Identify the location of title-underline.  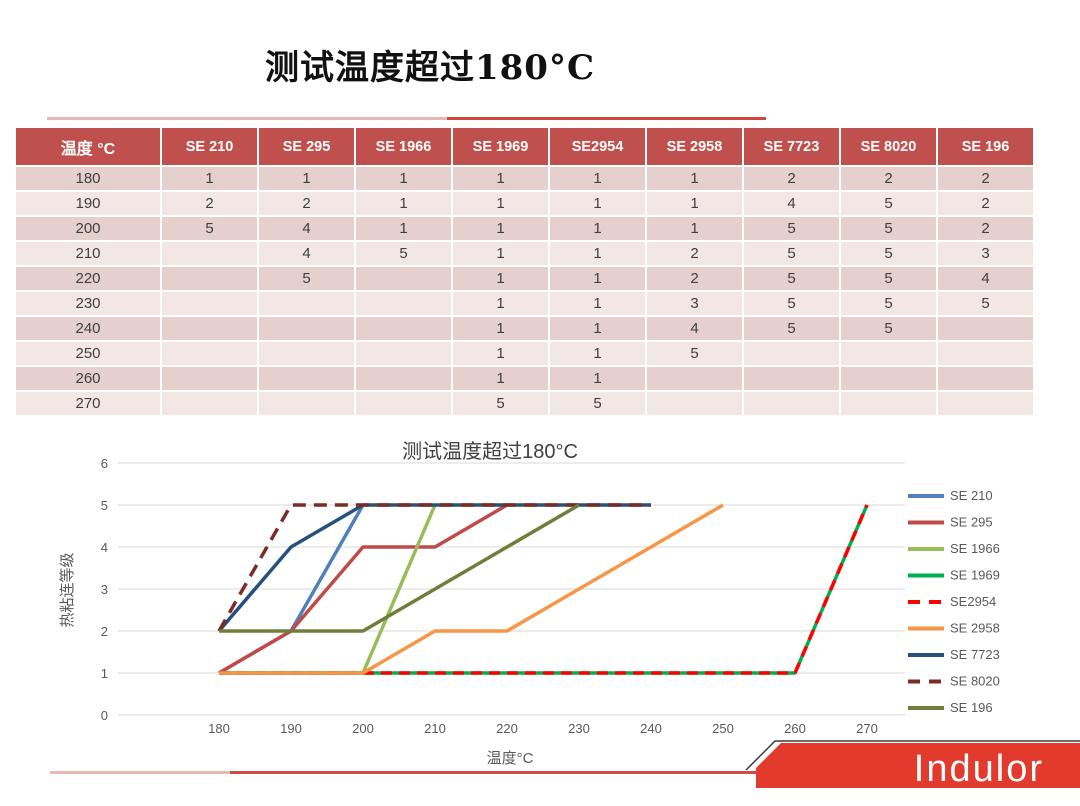
(406, 118).